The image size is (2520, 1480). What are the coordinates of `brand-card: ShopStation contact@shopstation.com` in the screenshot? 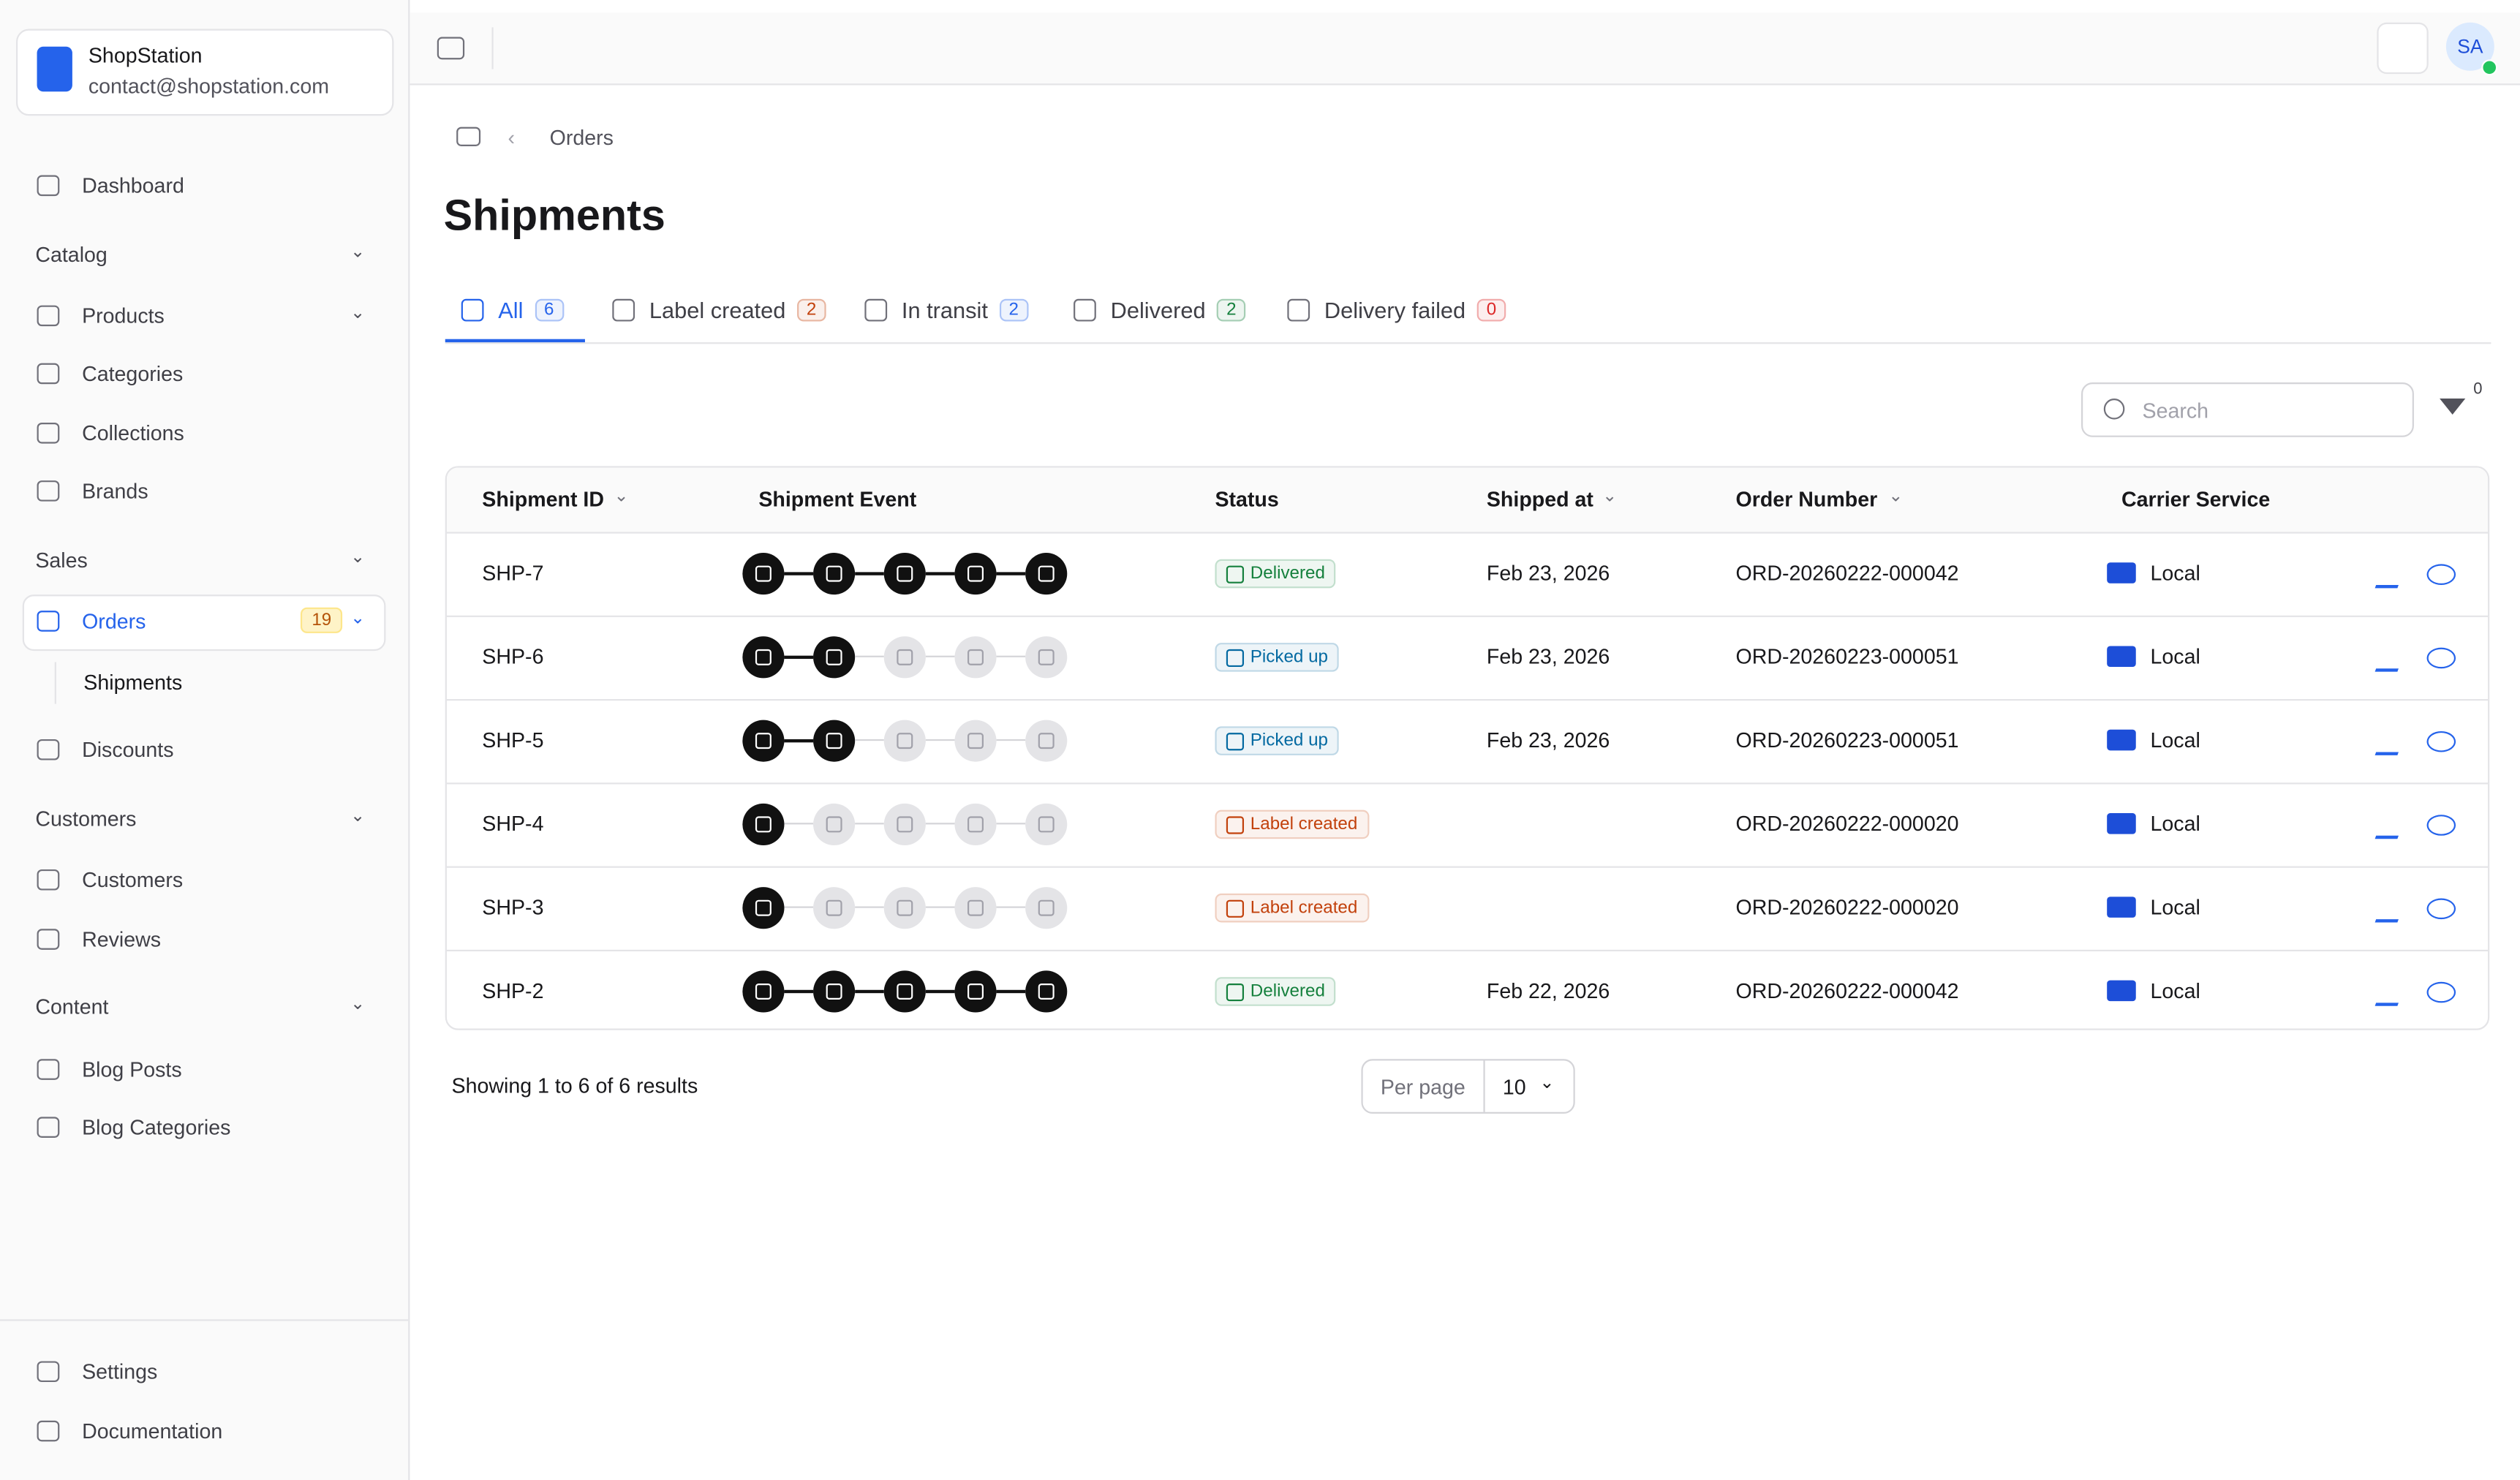 It's located at (204, 72).